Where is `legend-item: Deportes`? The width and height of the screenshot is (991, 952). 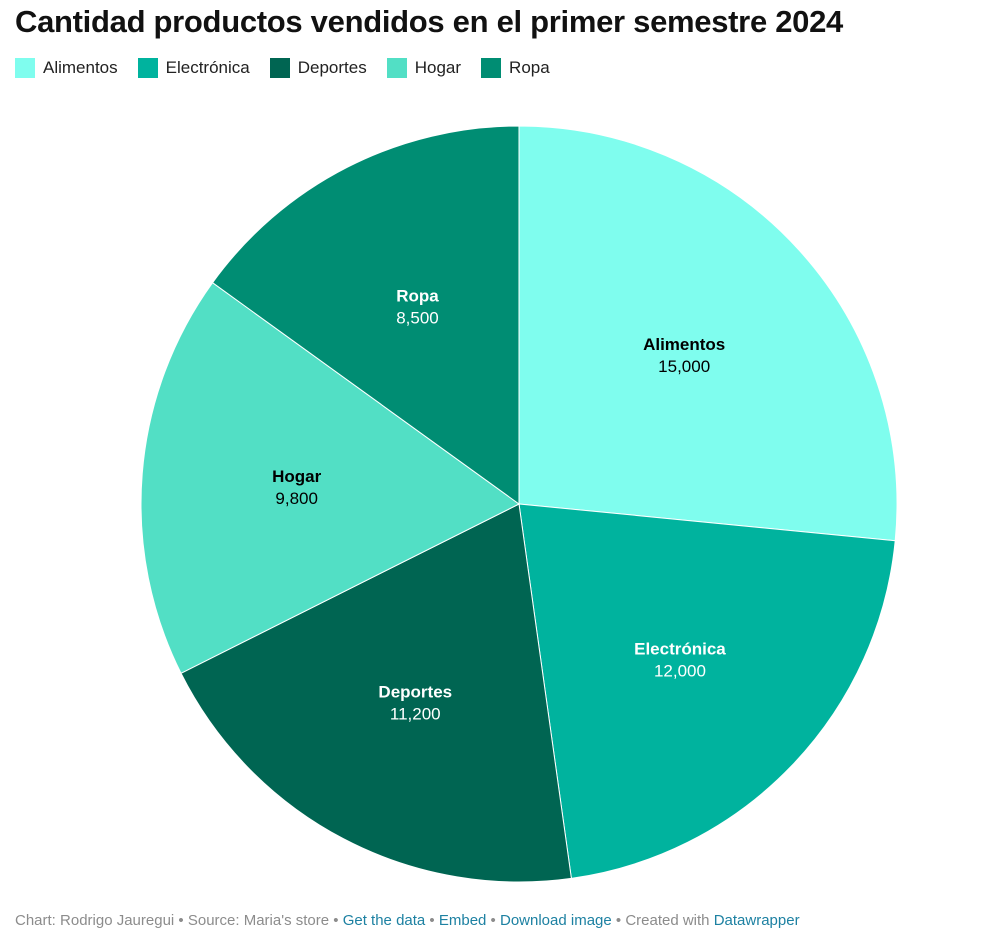 legend-item: Deportes is located at coordinates (318, 68).